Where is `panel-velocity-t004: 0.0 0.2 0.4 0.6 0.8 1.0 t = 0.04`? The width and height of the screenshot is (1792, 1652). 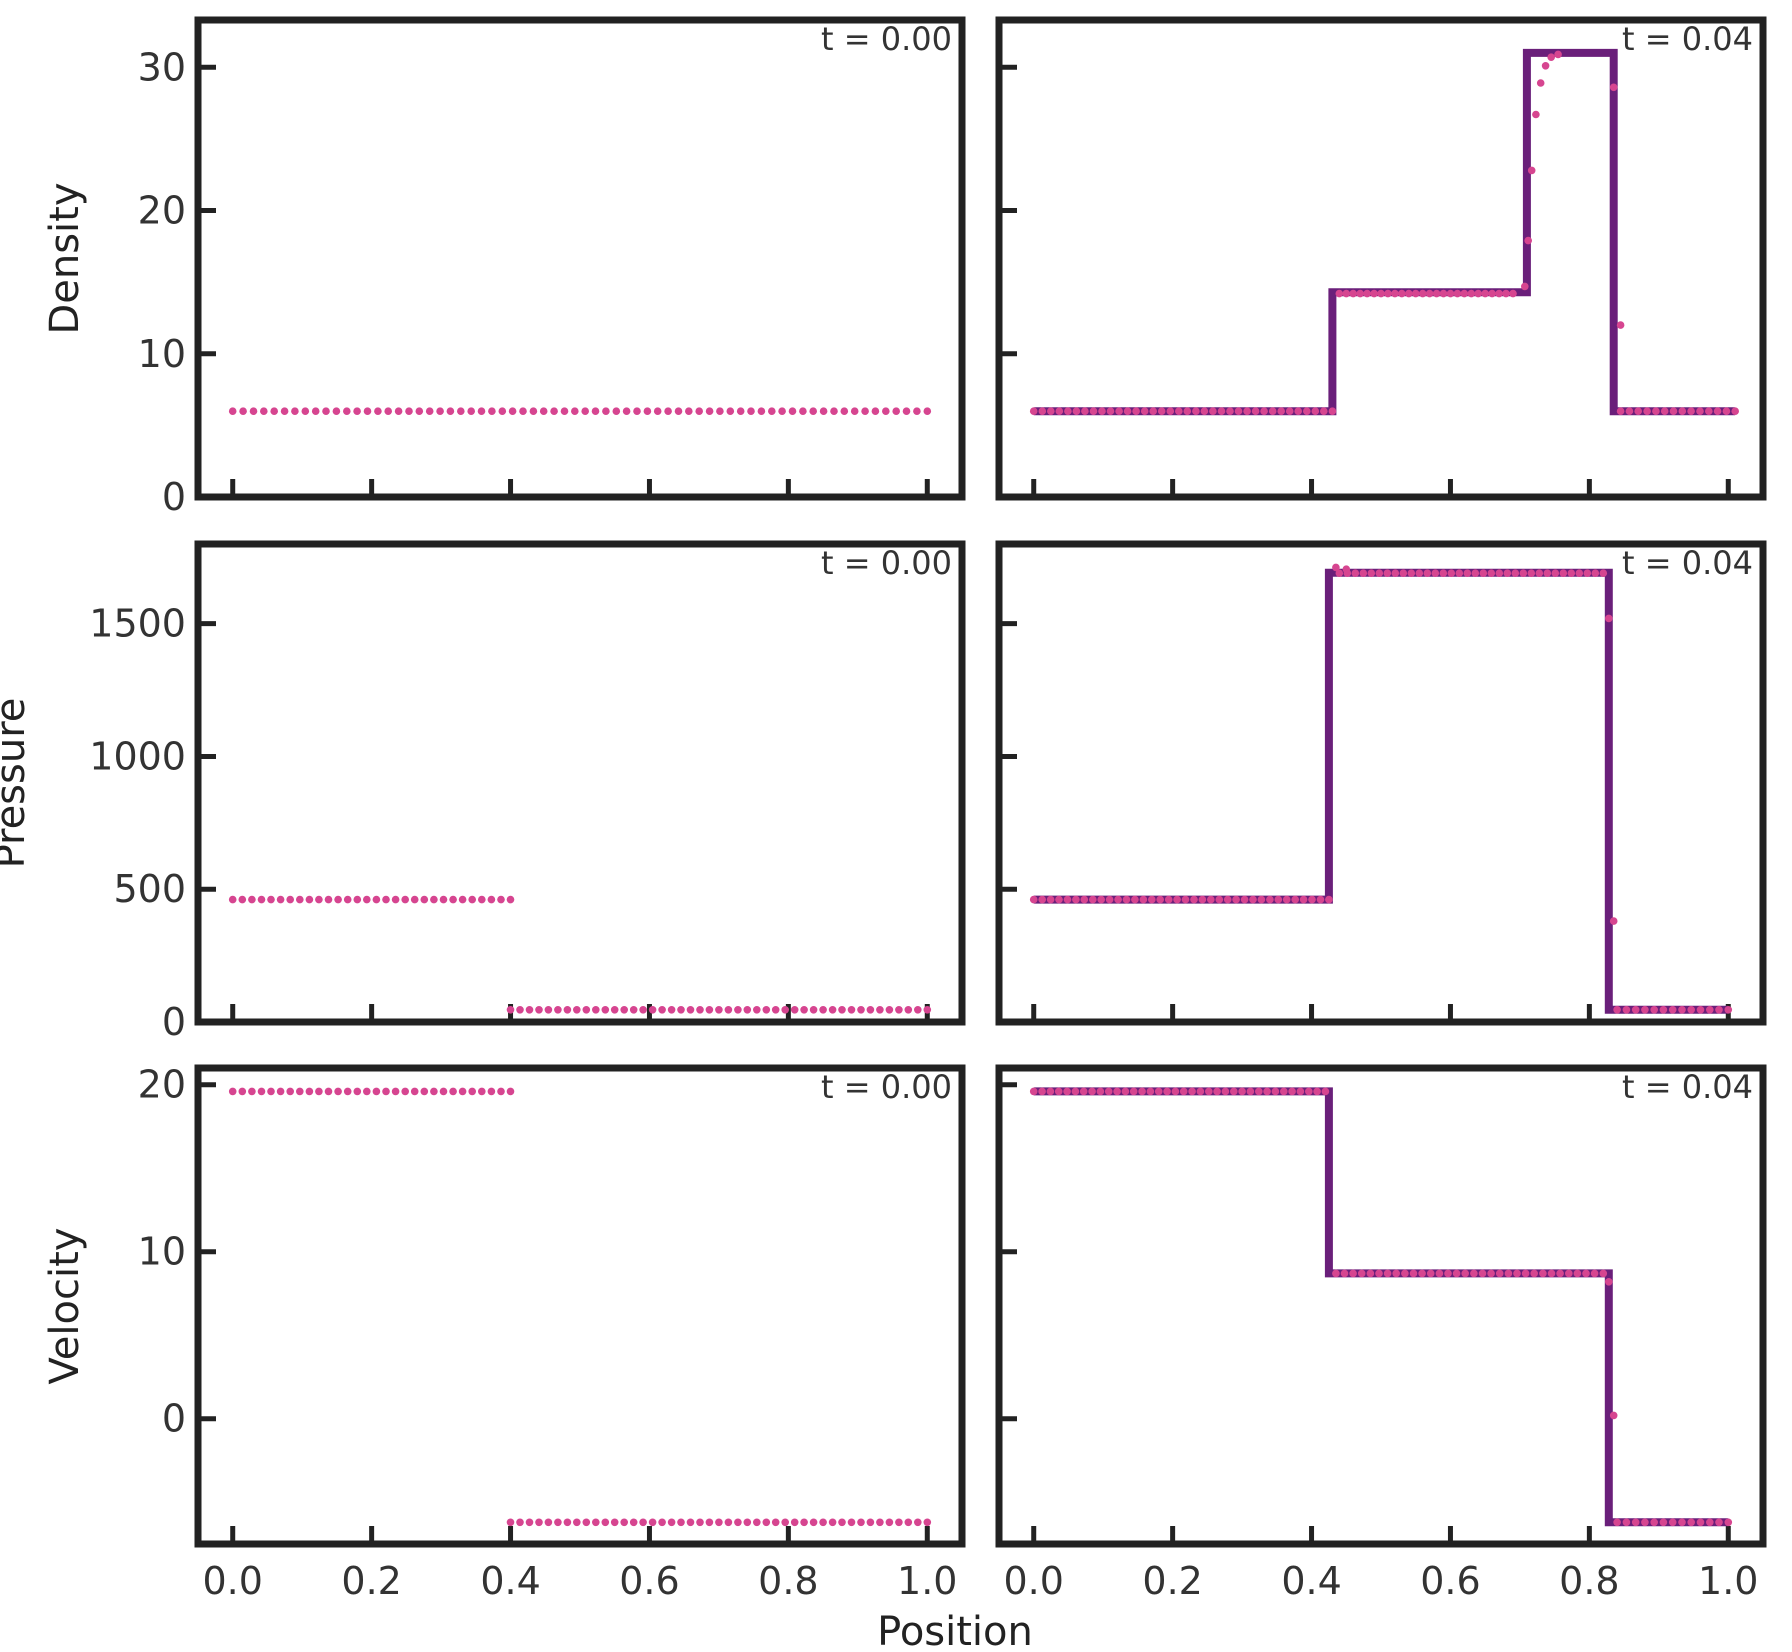
panel-velocity-t004: 0.0 0.2 0.4 0.6 0.8 1.0 t = 0.04 is located at coordinates (1381, 1333).